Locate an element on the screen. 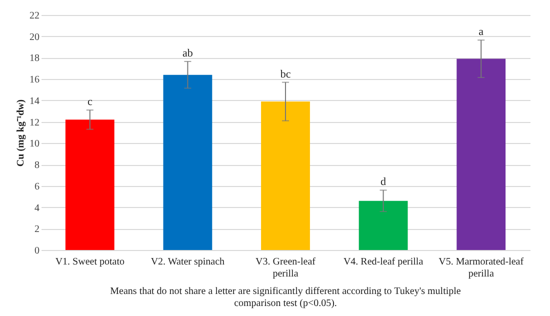  x-tick-label: V3. Green-leaf perilla is located at coordinates (286, 268).